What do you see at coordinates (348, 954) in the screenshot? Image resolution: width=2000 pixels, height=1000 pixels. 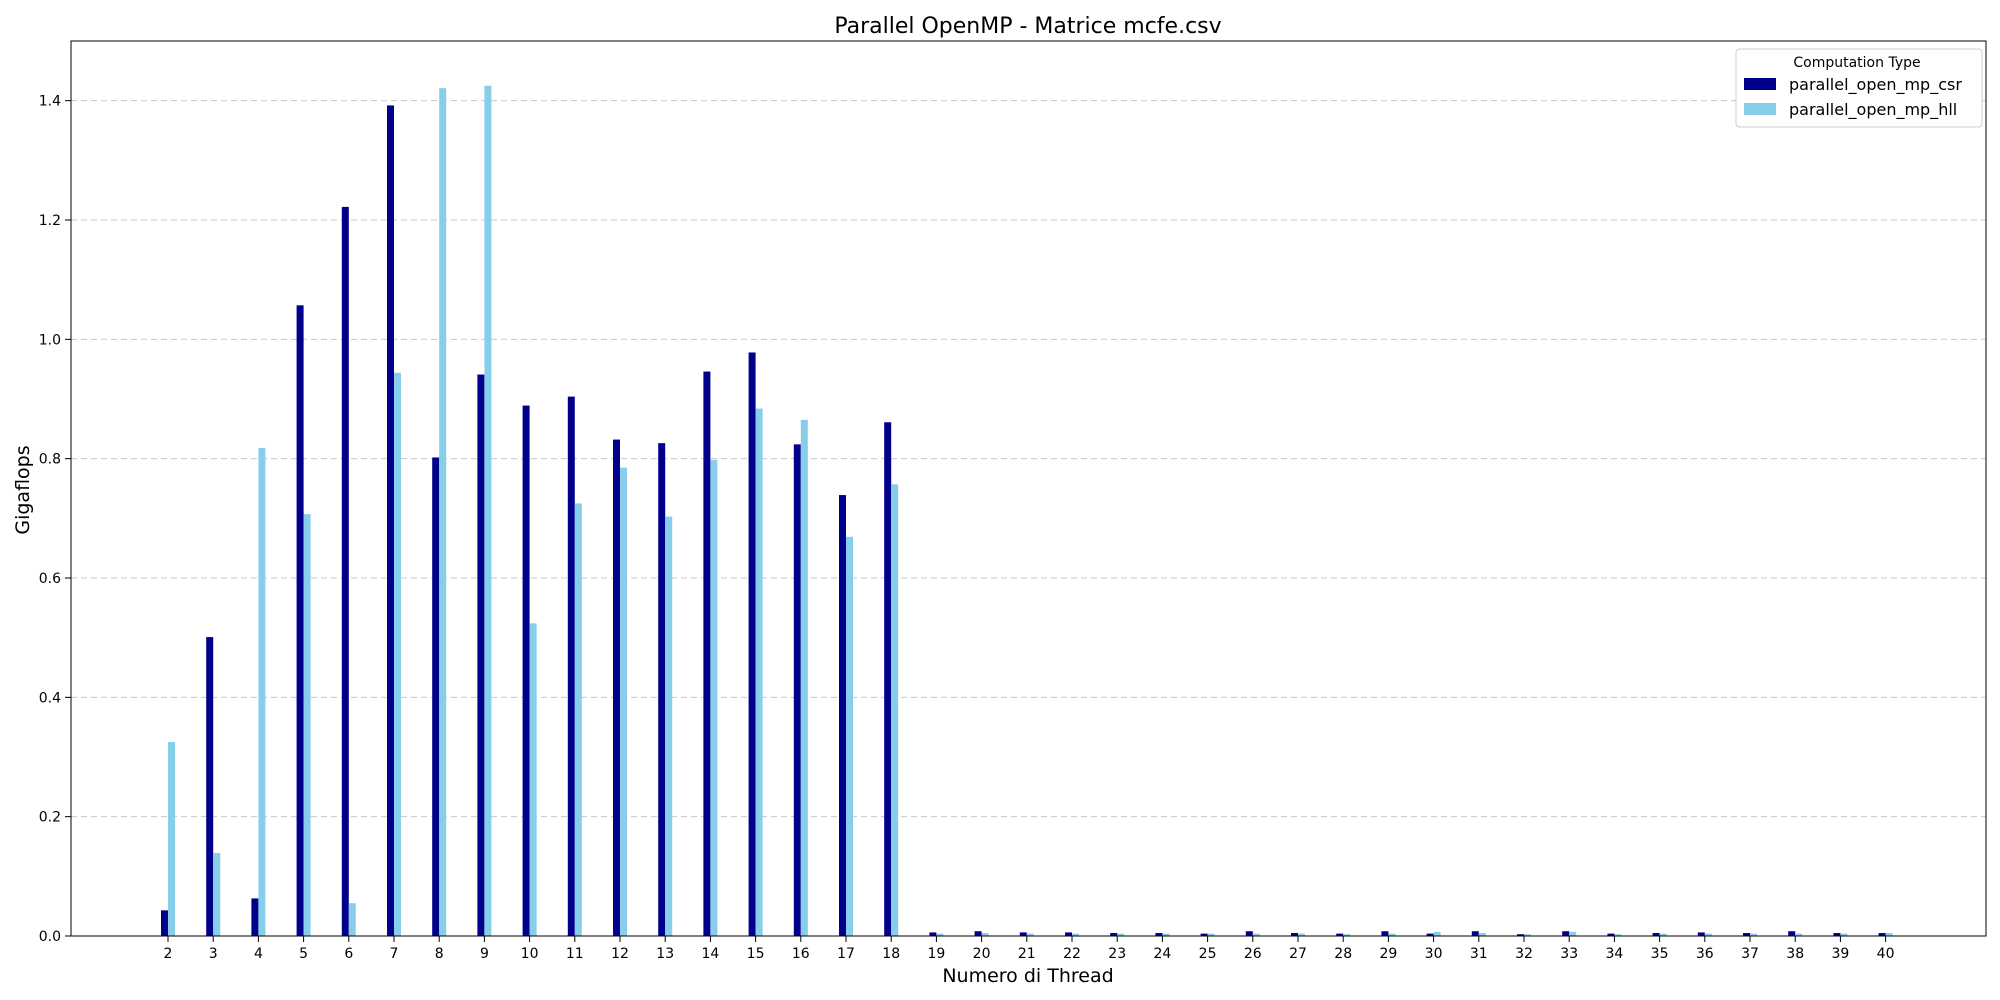 I see `x-tick-label: 6` at bounding box center [348, 954].